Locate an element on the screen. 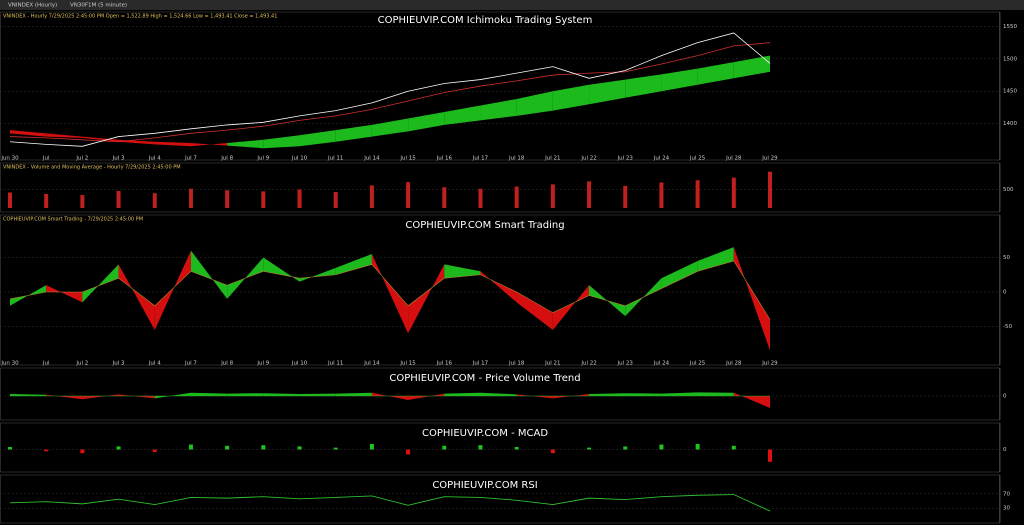 The height and width of the screenshot is (525, 1024). x-tick-label: Jul 8 is located at coordinates (226, 364).